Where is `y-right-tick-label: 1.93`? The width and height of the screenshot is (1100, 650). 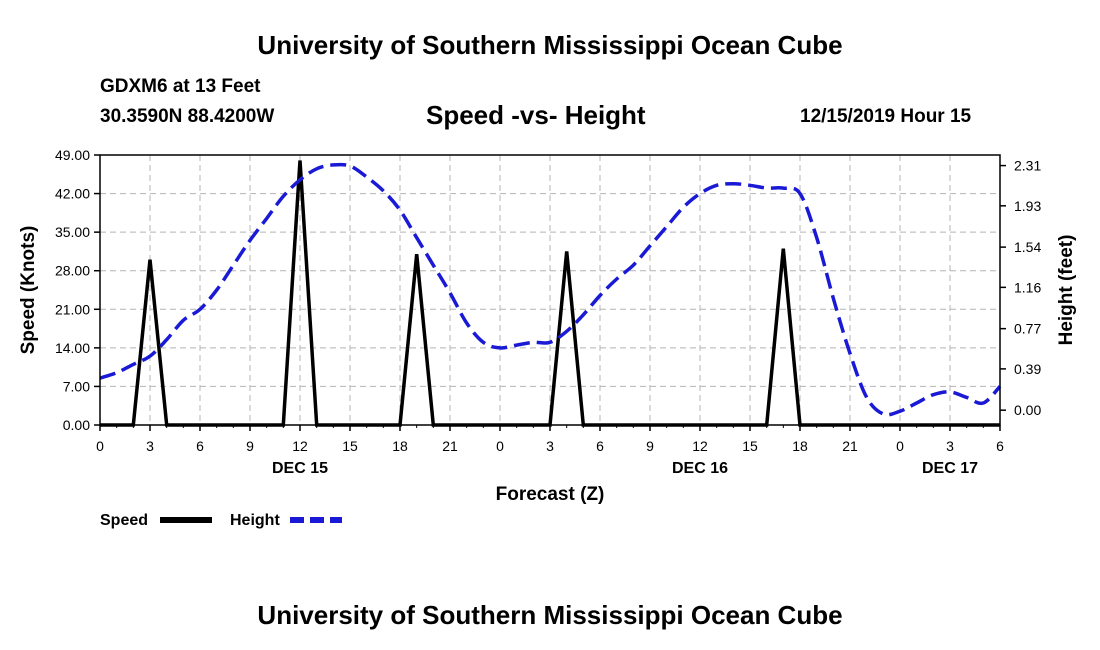
y-right-tick-label: 1.93 is located at coordinates (1027, 206).